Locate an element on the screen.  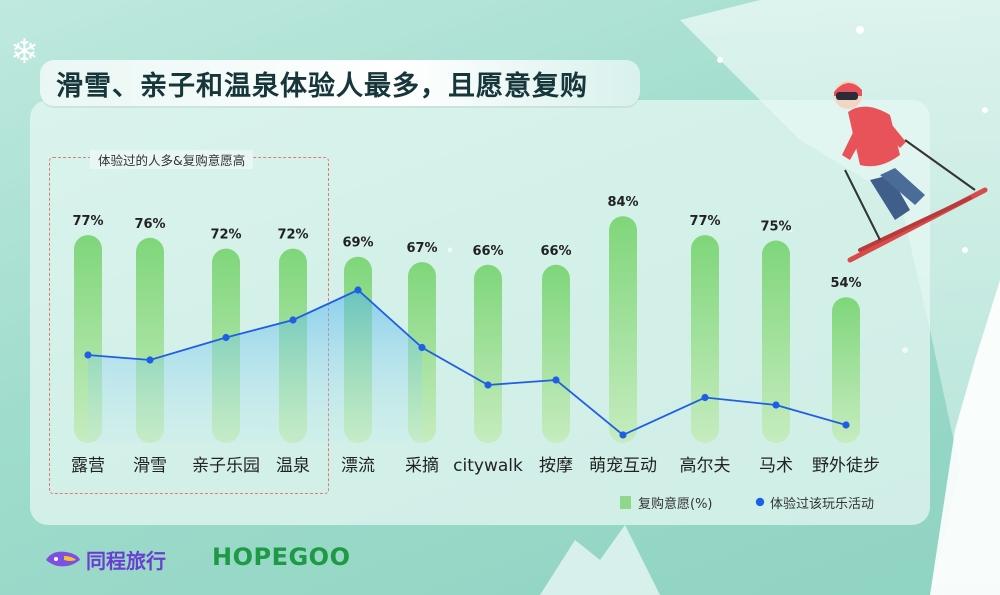
bar-value-label: 67% is located at coordinates (421, 248).